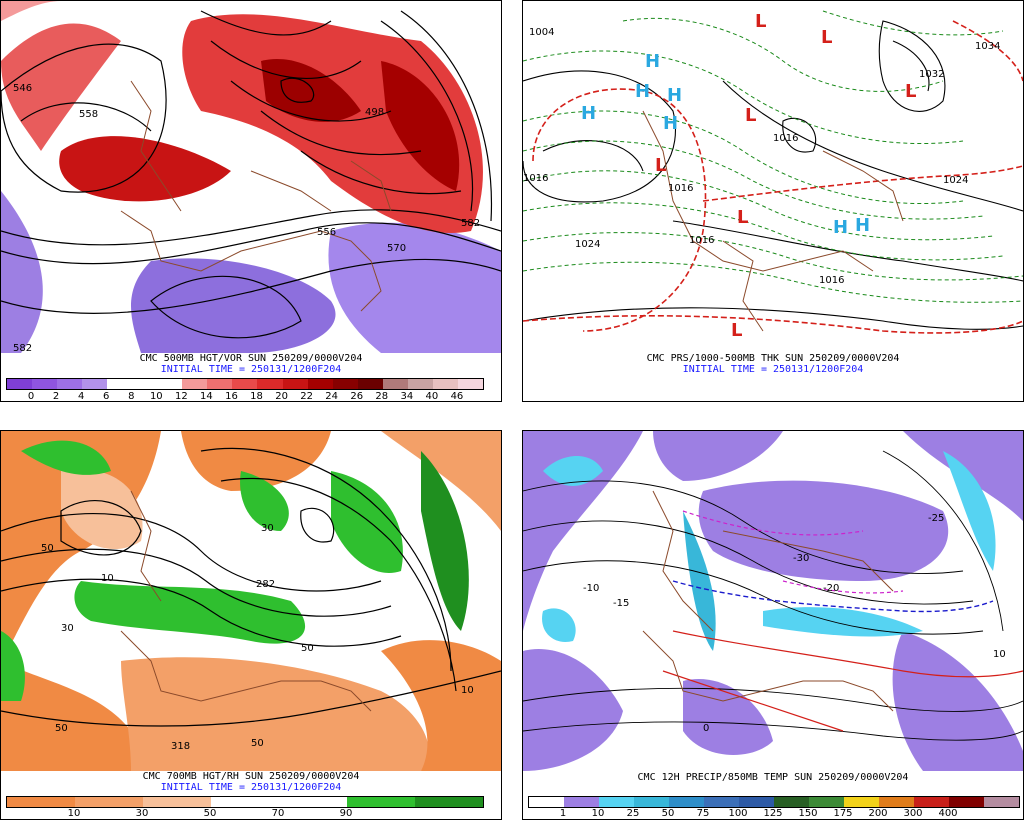 The image size is (1024, 820). Describe the element at coordinates (251, 776) in the screenshot. I see `panel-title: CMC 700MB HGT/RH SUN 250209/0000V204` at that location.